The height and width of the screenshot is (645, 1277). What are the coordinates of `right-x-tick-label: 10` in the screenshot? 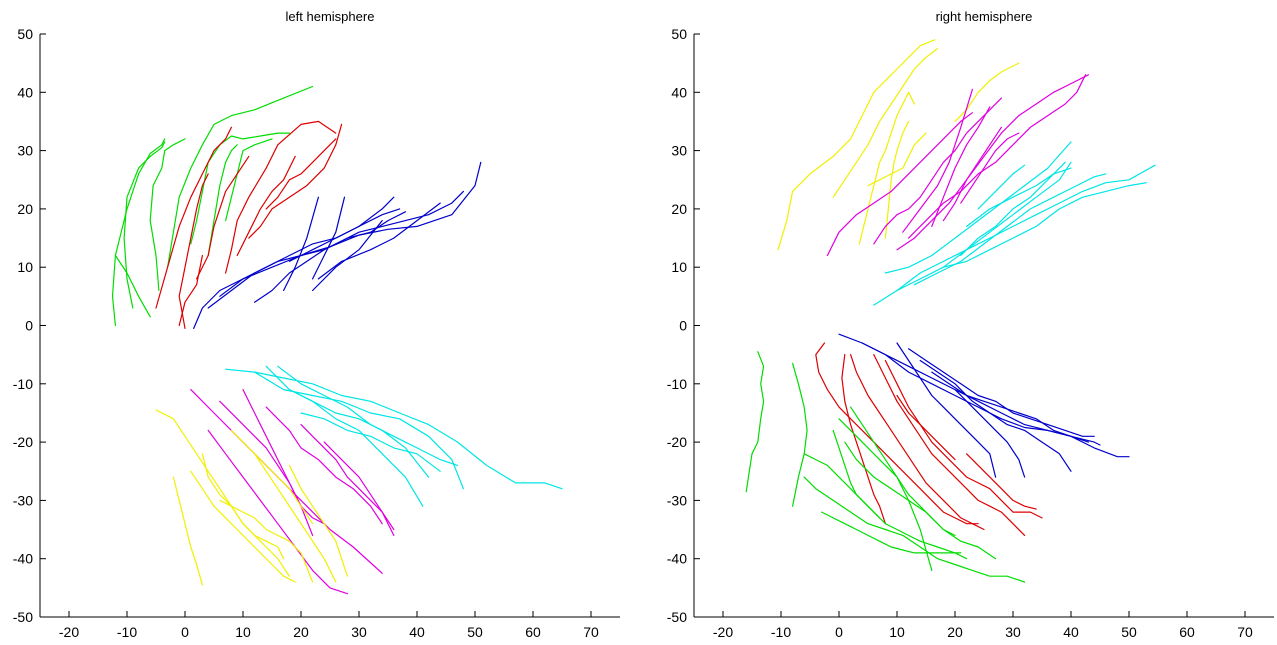 It's located at (897, 632).